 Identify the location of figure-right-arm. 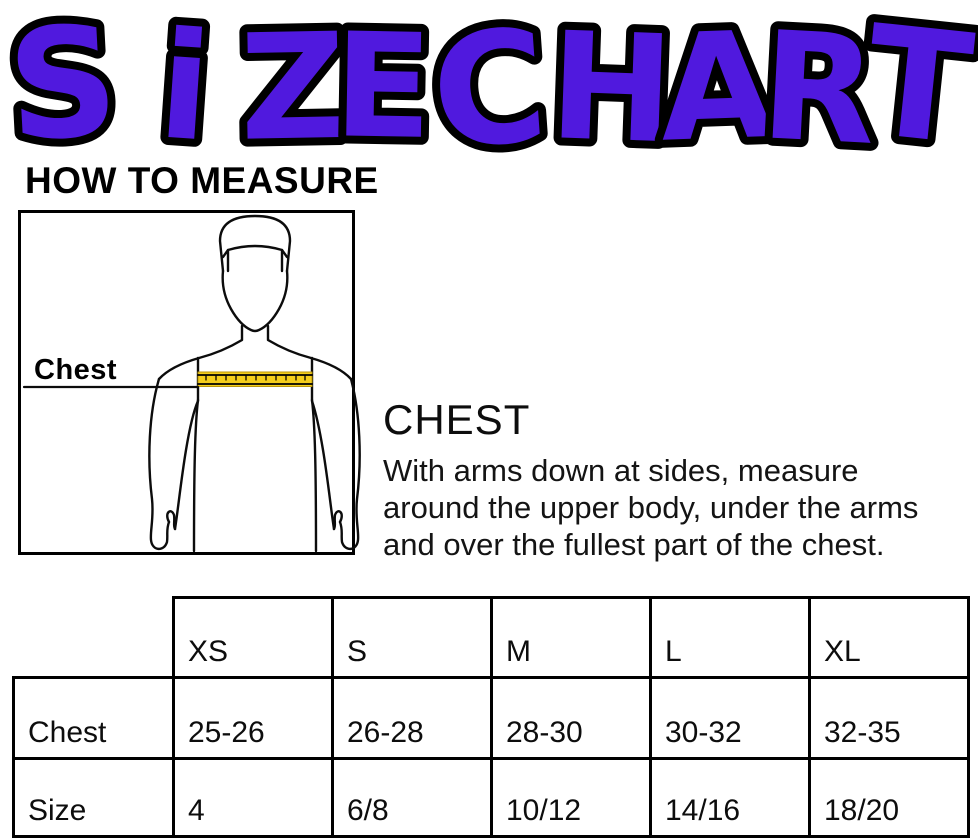
(349, 464).